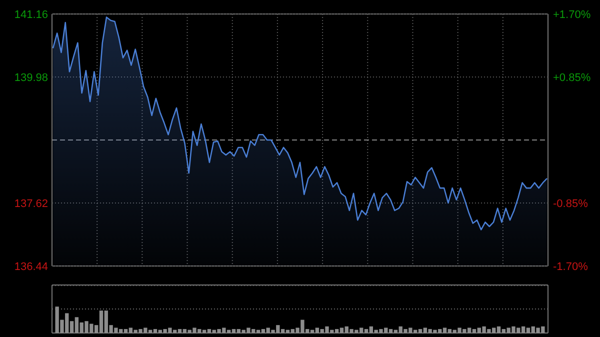 This screenshot has height=337, width=600. Describe the element at coordinates (31, 14) in the screenshot. I see `y-tick-label: 141.16` at that location.